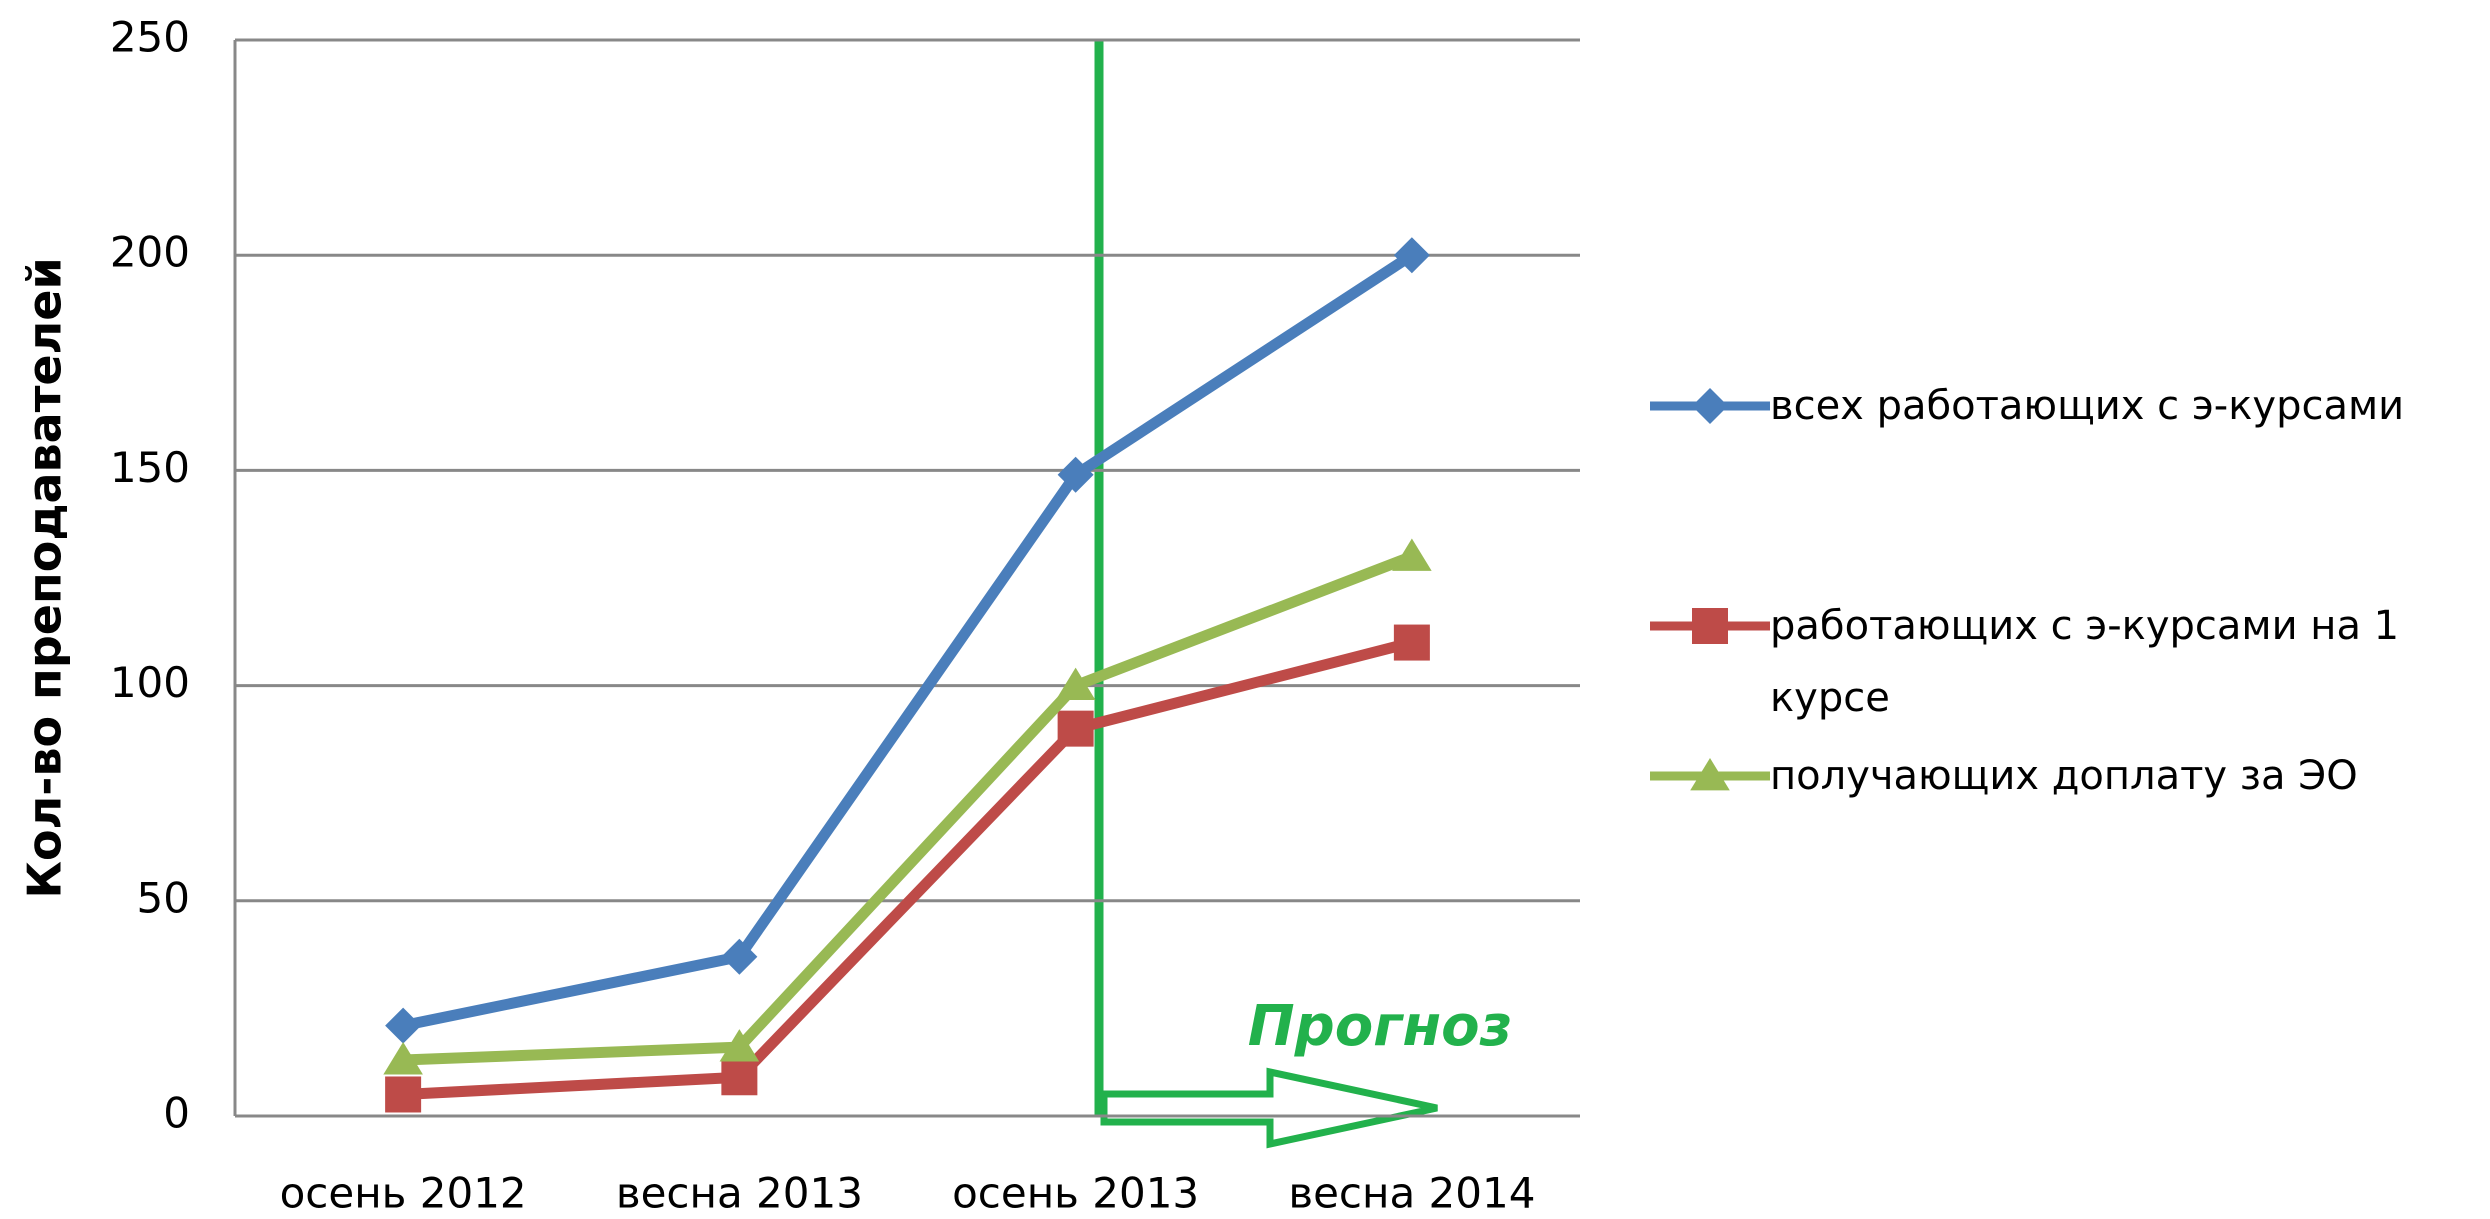 The height and width of the screenshot is (1219, 2490). What do you see at coordinates (150, 252) in the screenshot?
I see `y-tick-label: 200` at bounding box center [150, 252].